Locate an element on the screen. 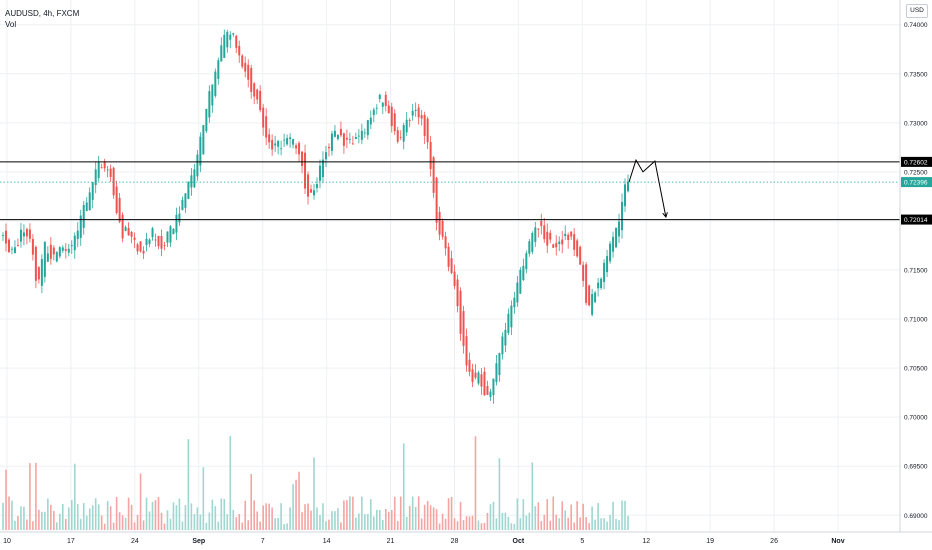 This screenshot has width=932, height=550. price-tick-label: 0.70000 is located at coordinates (916, 418).